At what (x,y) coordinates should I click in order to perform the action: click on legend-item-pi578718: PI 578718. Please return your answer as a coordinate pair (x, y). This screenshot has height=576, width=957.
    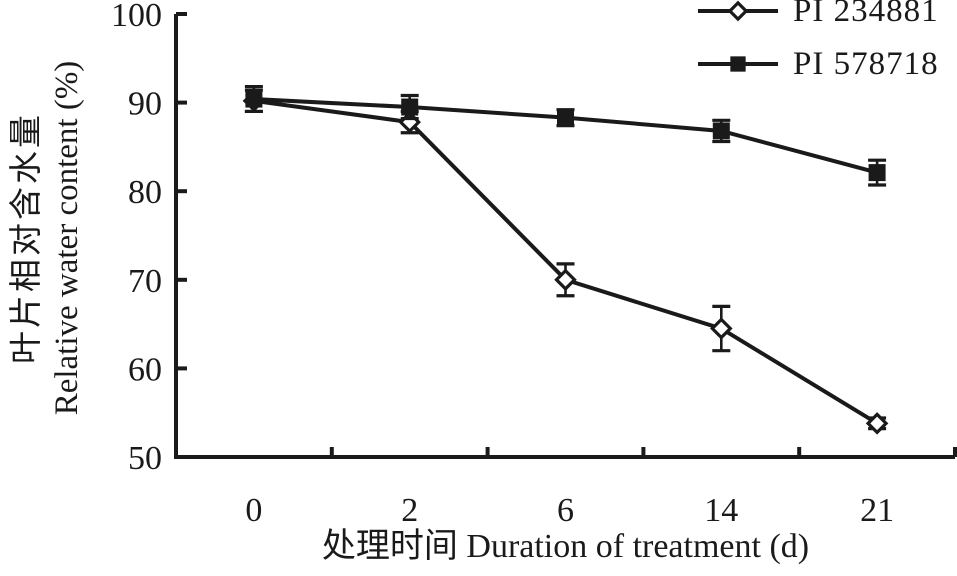
    Looking at the image, I should click on (817, 64).